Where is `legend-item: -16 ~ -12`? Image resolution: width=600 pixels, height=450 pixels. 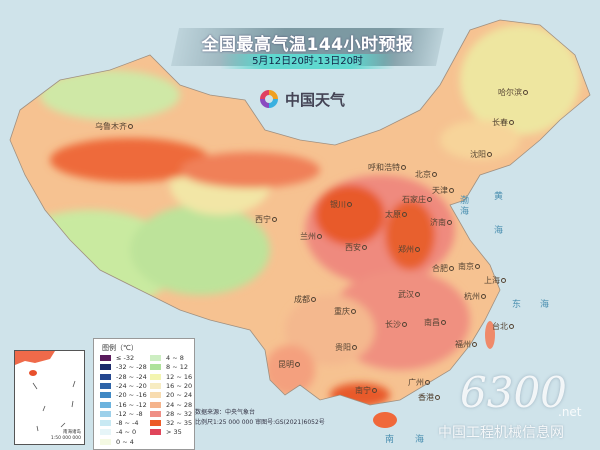
legend-item: -16 ~ -12 is located at coordinates (123, 405).